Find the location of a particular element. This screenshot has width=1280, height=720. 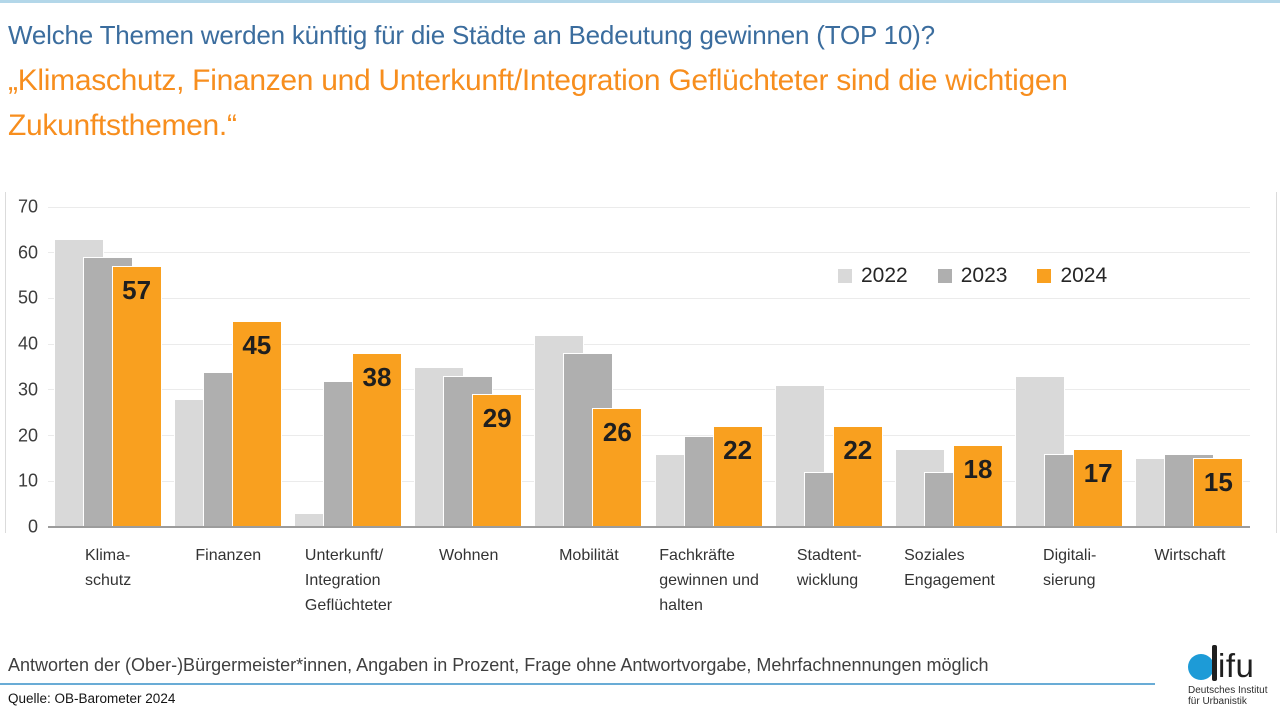

y-tick-label: 10 is located at coordinates (27, 480).